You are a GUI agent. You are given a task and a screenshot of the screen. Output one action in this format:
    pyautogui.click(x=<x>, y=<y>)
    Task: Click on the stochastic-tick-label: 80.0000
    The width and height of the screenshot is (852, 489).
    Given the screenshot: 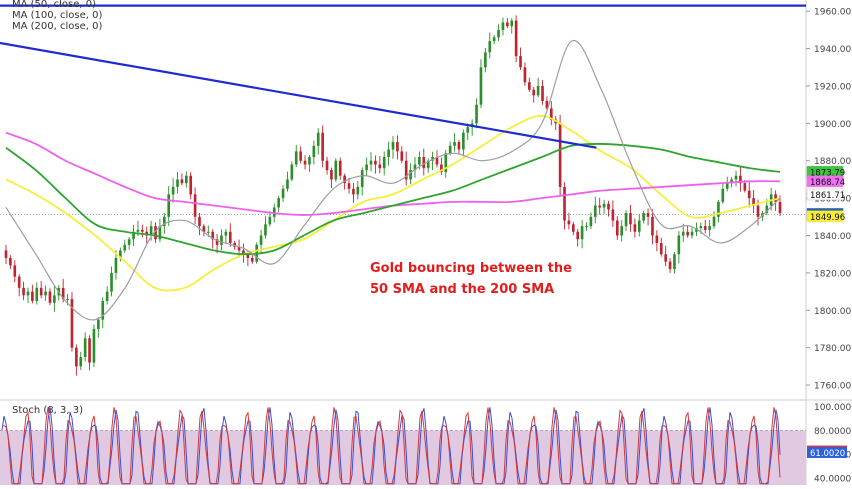 What is the action you would take?
    pyautogui.click(x=832, y=432)
    